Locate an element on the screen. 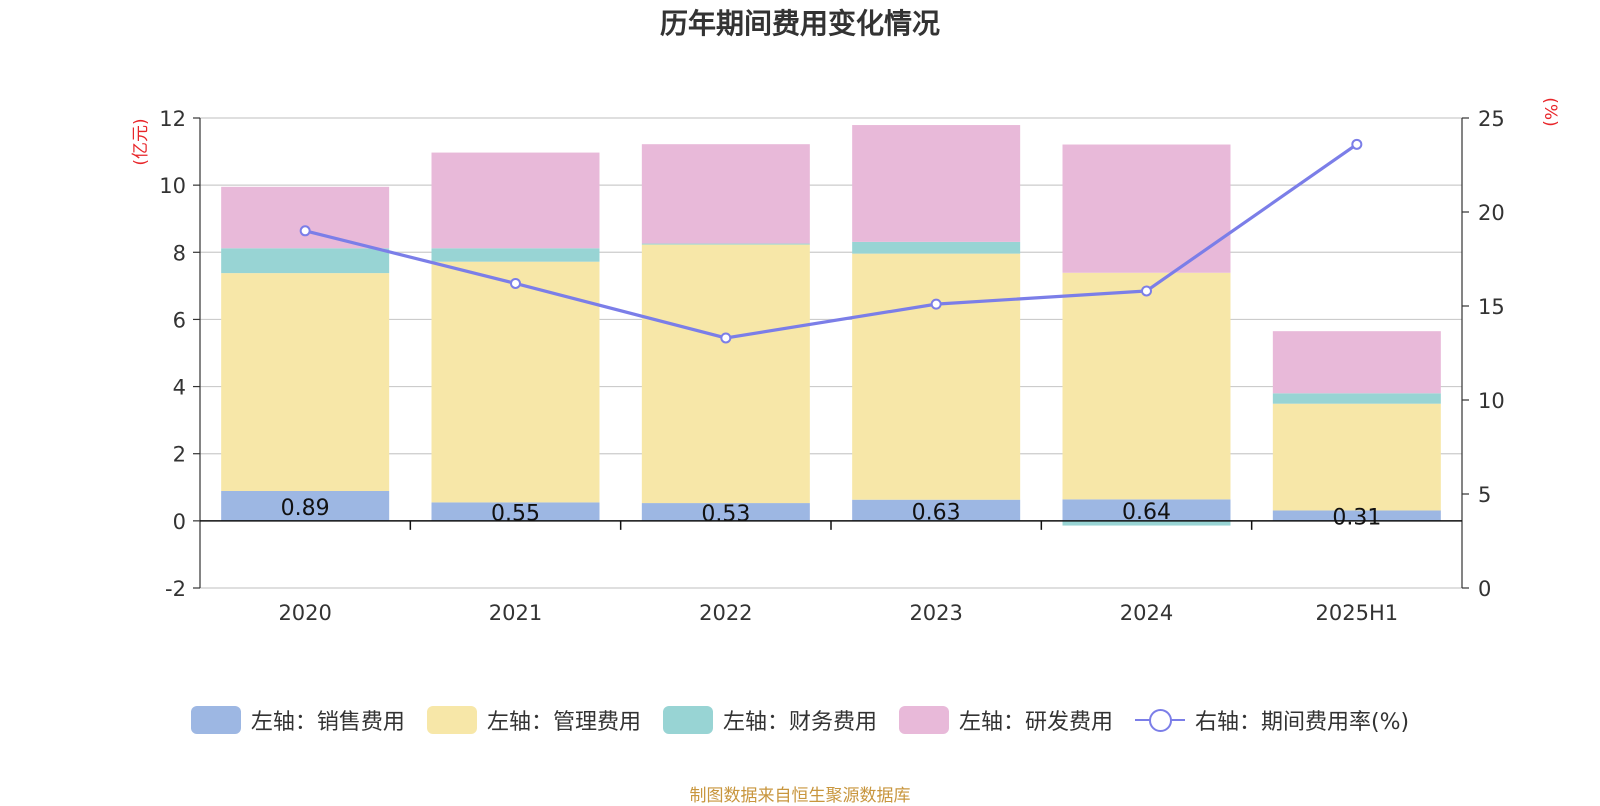 The image size is (1600, 806). legend-item: 右轴：期间费用率(%) is located at coordinates (1272, 720).